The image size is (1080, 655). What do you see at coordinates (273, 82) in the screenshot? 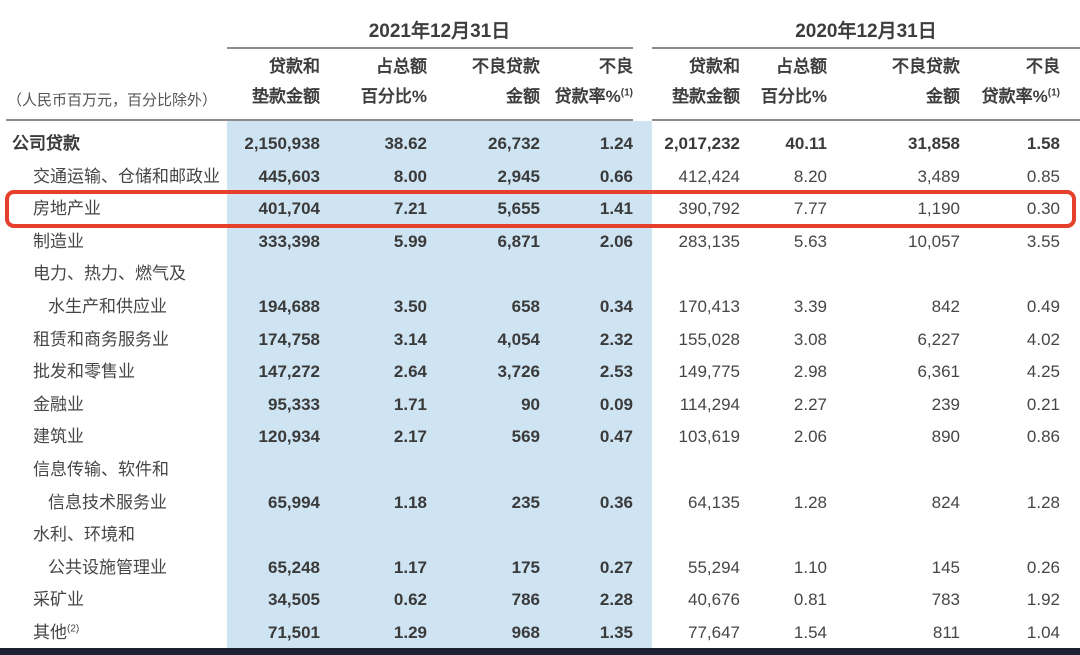
I see `colhead-2021-loan-amount: 贷款和 垫款金额` at bounding box center [273, 82].